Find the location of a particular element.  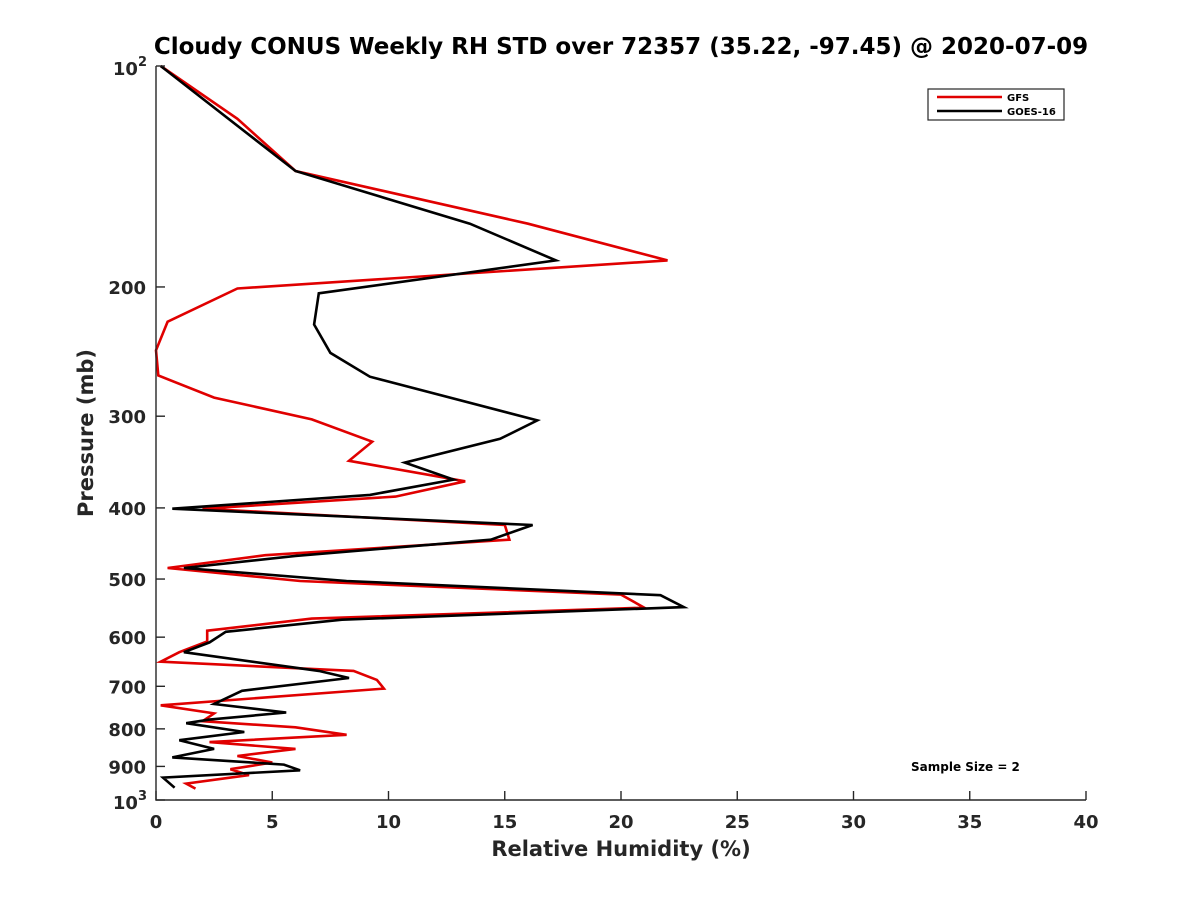

x-tick-label: 15 is located at coordinates (504, 822).